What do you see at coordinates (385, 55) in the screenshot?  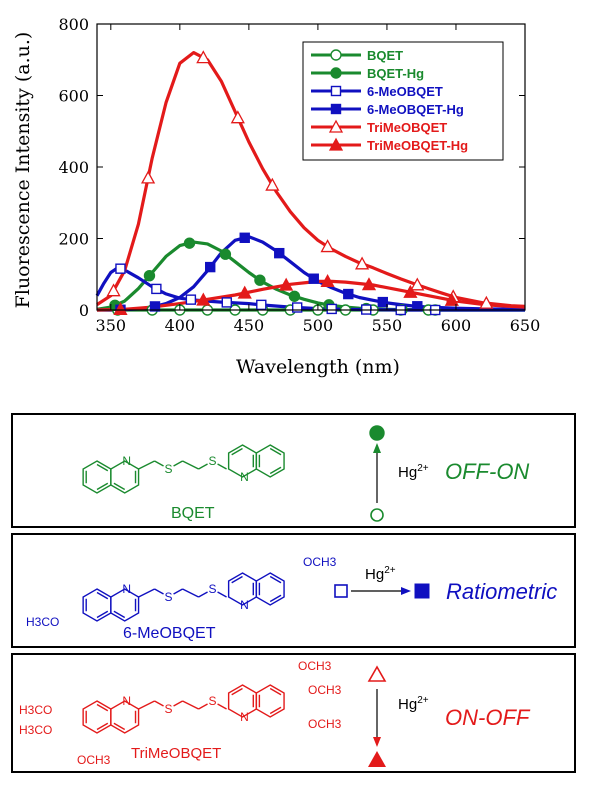 I see `legend-label: BQET` at bounding box center [385, 55].